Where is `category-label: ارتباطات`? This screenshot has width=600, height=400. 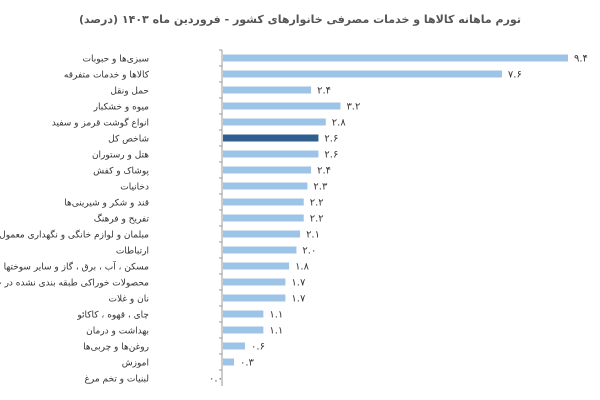 category-label: ارتباطات is located at coordinates (132, 252).